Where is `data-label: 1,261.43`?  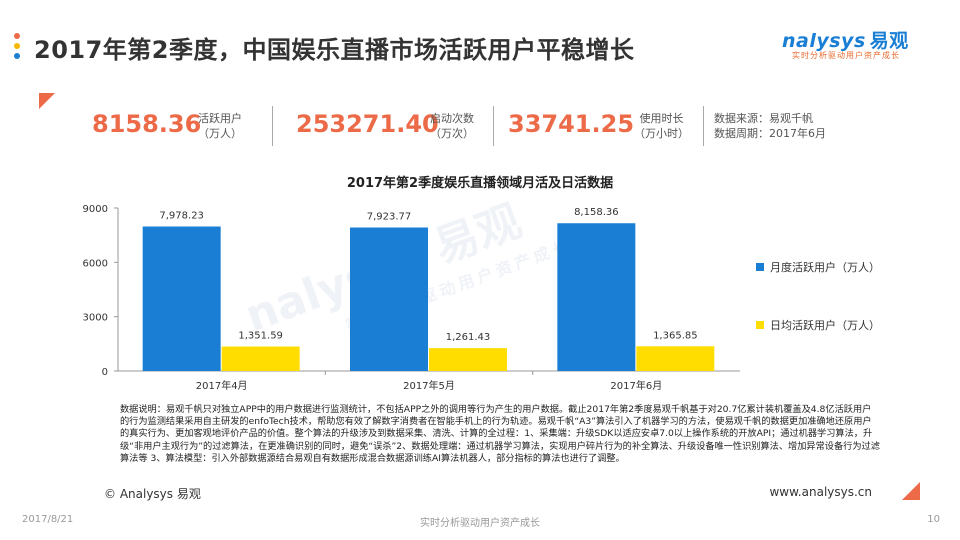 data-label: 1,261.43 is located at coordinates (468, 337).